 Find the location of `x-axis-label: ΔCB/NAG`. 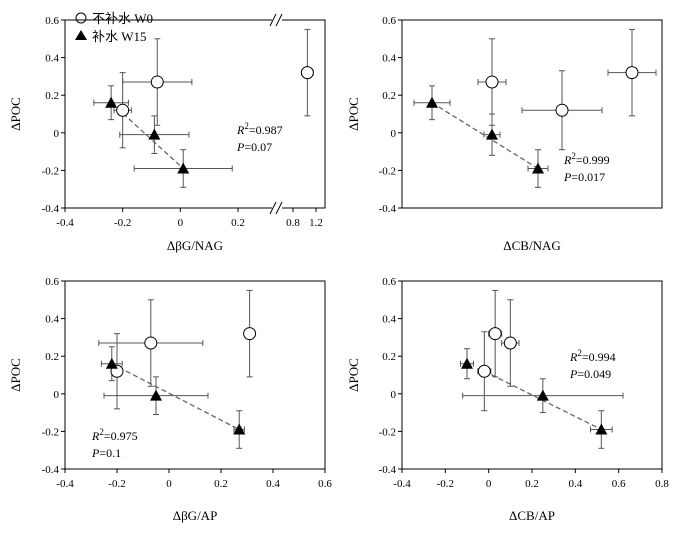

x-axis-label: ΔCB/NAG is located at coordinates (531, 245).